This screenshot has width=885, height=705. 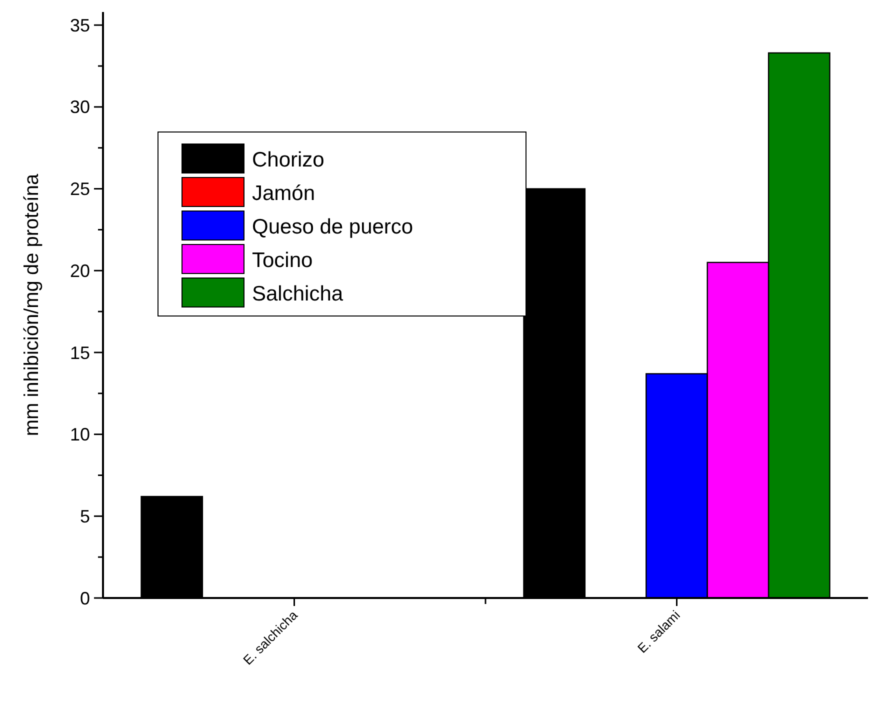 What do you see at coordinates (80, 270) in the screenshot?
I see `y-tick-label: 20` at bounding box center [80, 270].